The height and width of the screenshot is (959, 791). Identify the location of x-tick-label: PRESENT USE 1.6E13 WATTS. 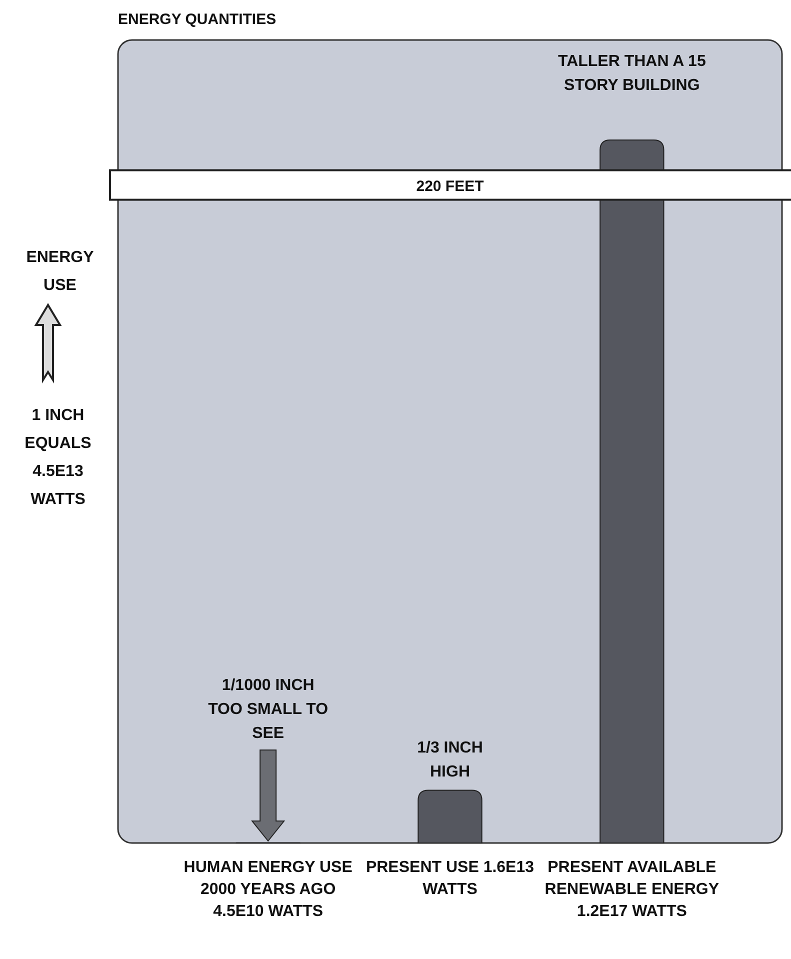
(450, 878).